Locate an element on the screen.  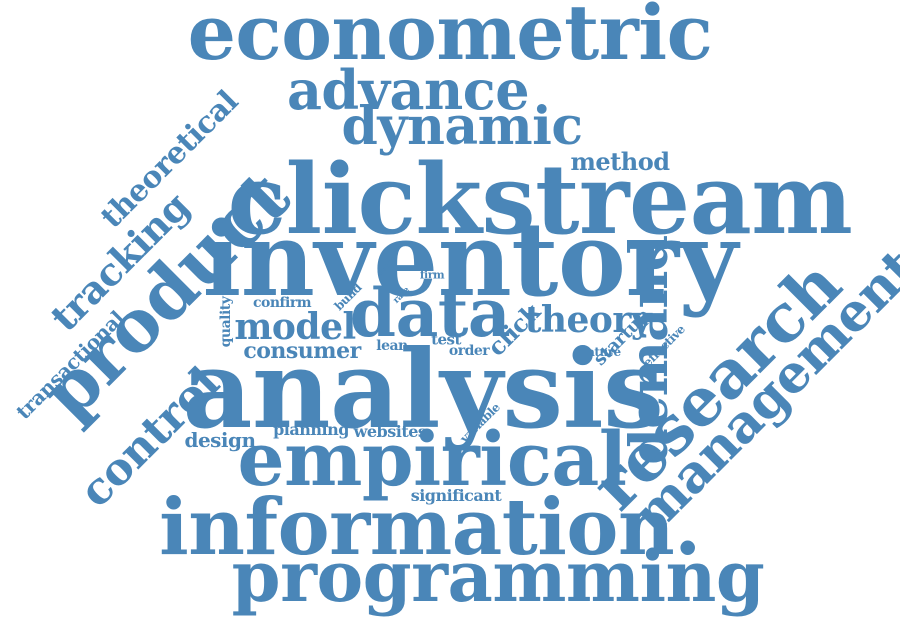
word-planning: planning is located at coordinates (311, 429).